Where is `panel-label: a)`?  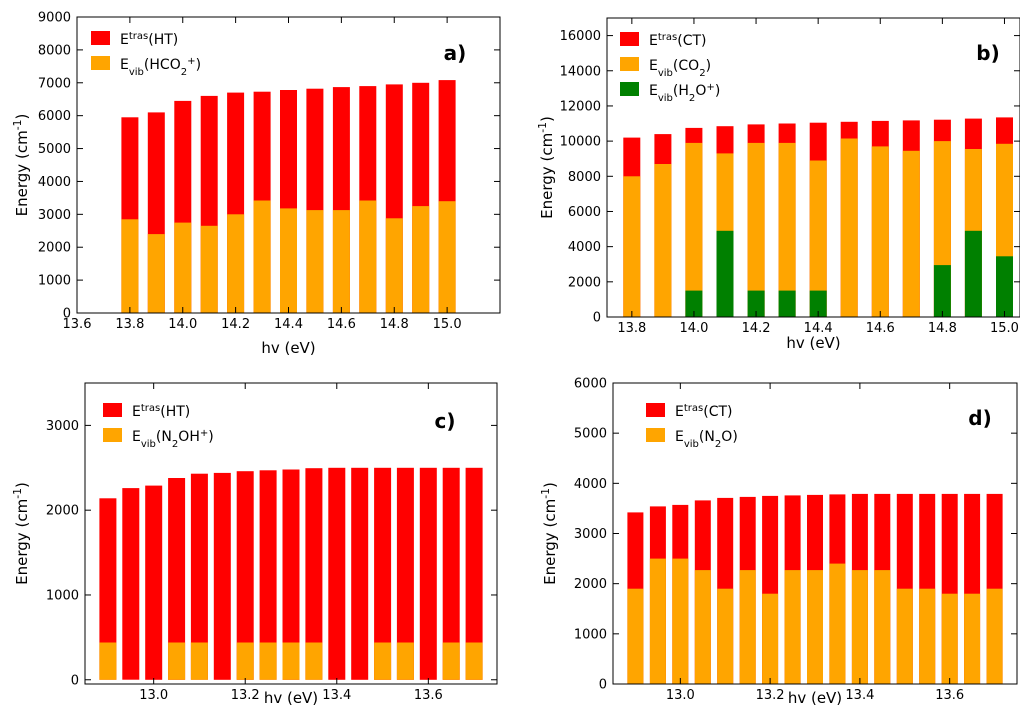
panel-label: a) is located at coordinates (455, 53).